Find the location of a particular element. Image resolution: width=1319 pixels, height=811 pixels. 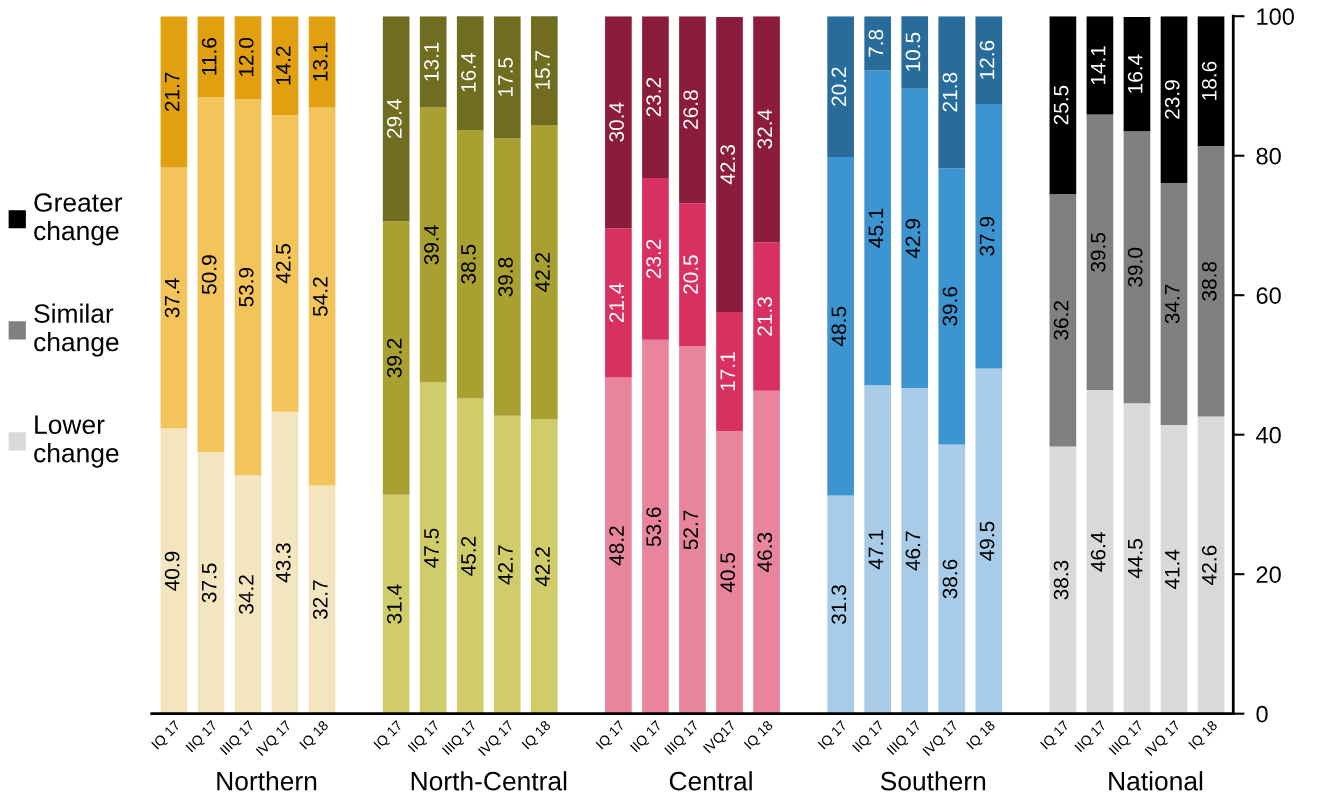

data-label: 18.6 is located at coordinates (1209, 80).